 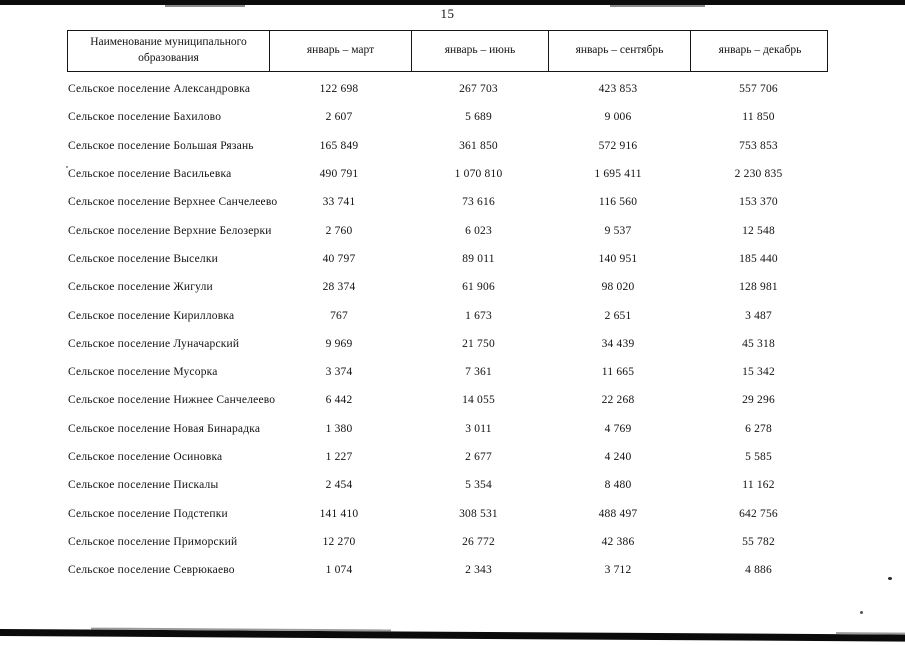 What do you see at coordinates (339, 202) in the screenshot?
I see `value-cell: 33 741` at bounding box center [339, 202].